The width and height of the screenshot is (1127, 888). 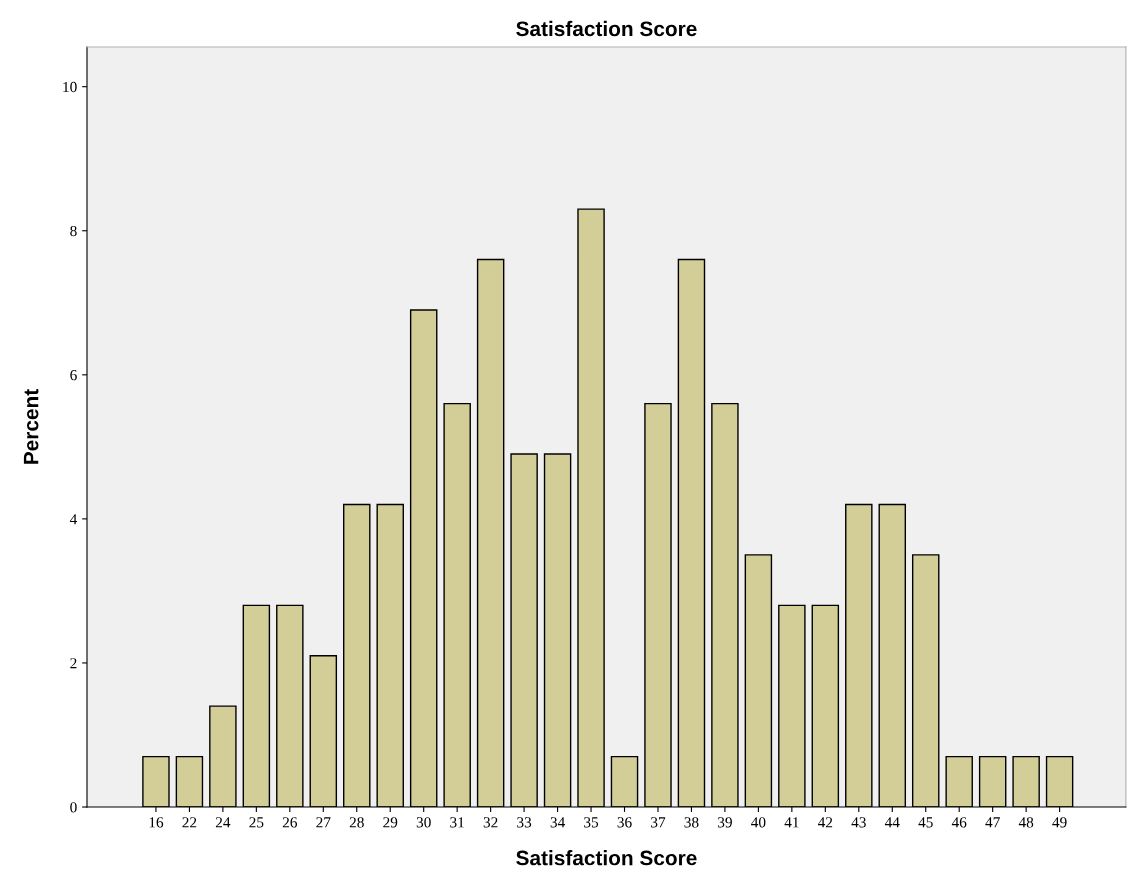 I want to click on x-tick-label: 16, so click(x=156, y=822).